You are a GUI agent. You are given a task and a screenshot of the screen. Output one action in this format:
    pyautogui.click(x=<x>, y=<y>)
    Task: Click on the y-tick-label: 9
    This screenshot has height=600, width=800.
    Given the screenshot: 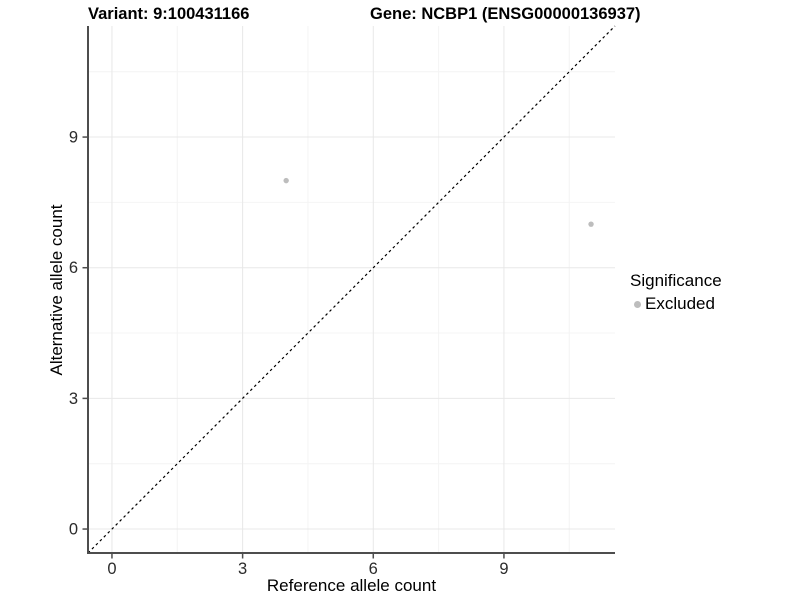 What is the action you would take?
    pyautogui.click(x=73, y=138)
    